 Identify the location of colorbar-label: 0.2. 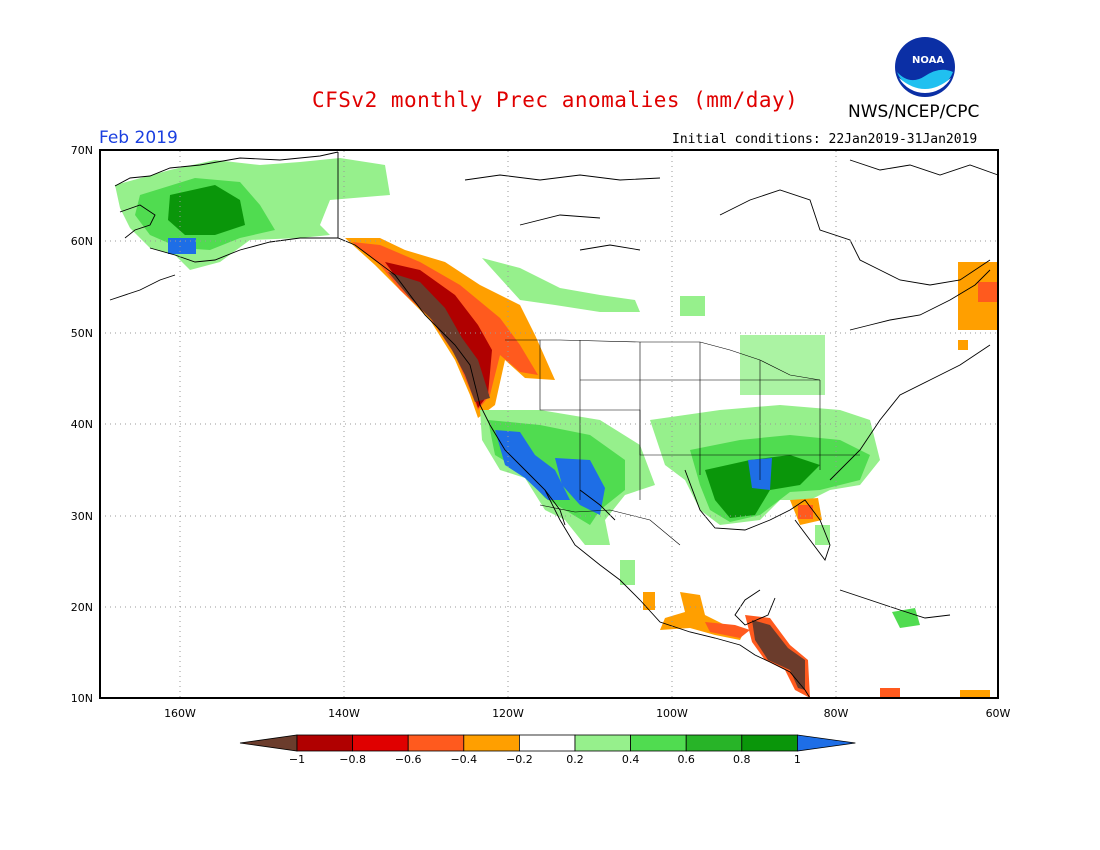
(575, 759).